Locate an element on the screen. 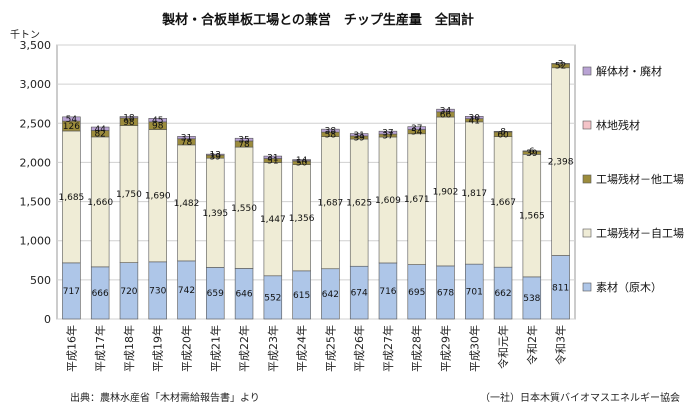 This screenshot has width=697, height=415. legend-label: 解体材・廃材 is located at coordinates (629, 71).